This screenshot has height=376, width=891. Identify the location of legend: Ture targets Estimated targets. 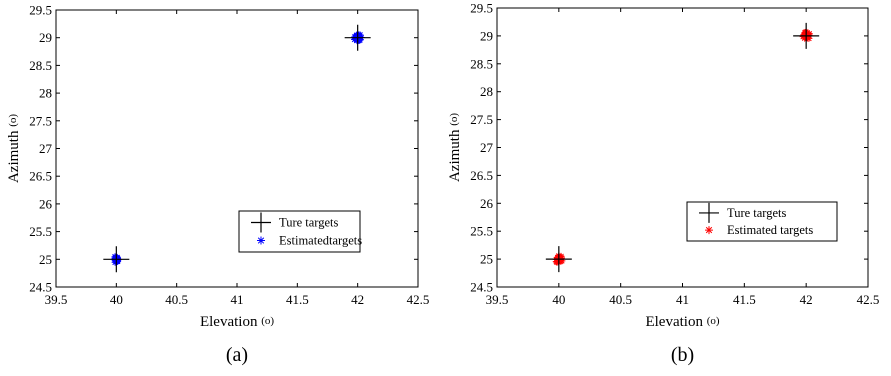
(762, 221).